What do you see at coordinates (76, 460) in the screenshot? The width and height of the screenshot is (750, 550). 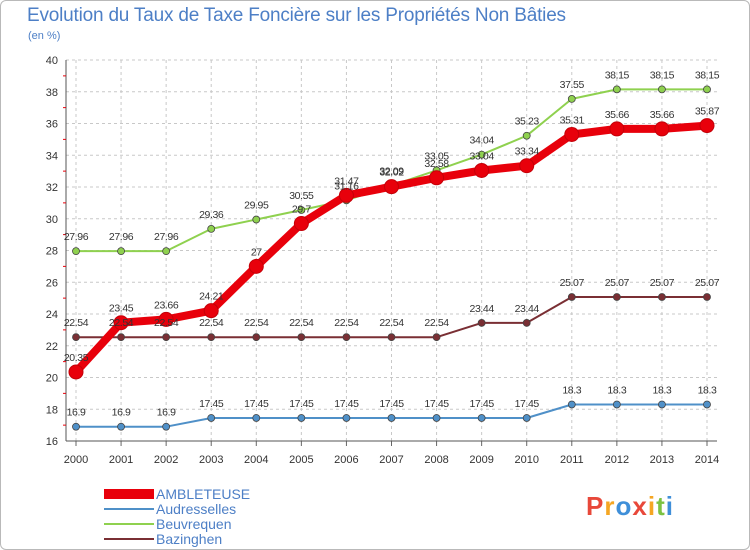 I see `x-tick-label: 2000` at bounding box center [76, 460].